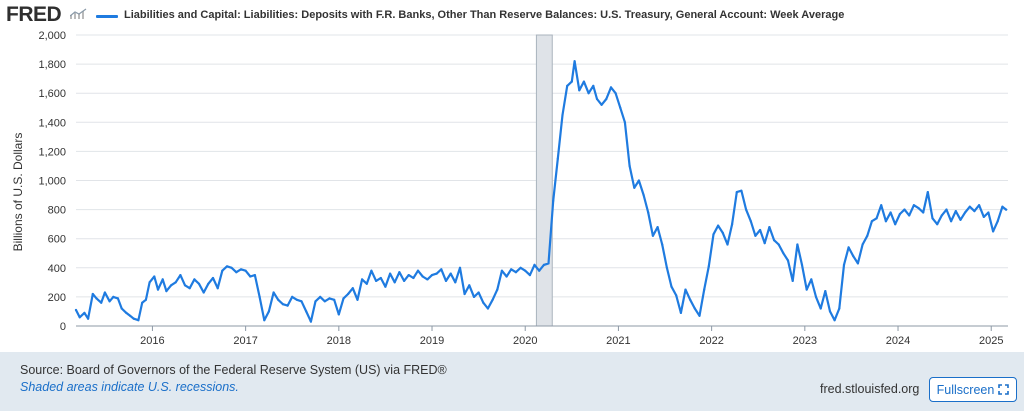  Describe the element at coordinates (152, 341) in the screenshot. I see `x-tick-label: 2016` at that location.